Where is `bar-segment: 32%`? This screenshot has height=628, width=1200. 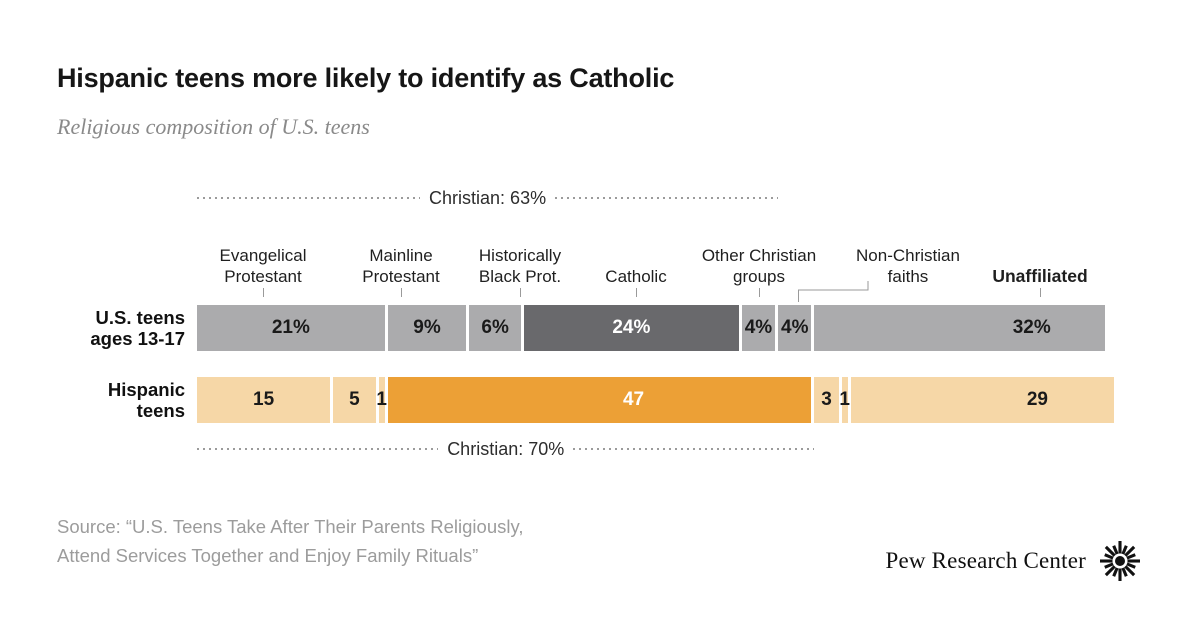
bar-segment: 32% is located at coordinates (959, 328).